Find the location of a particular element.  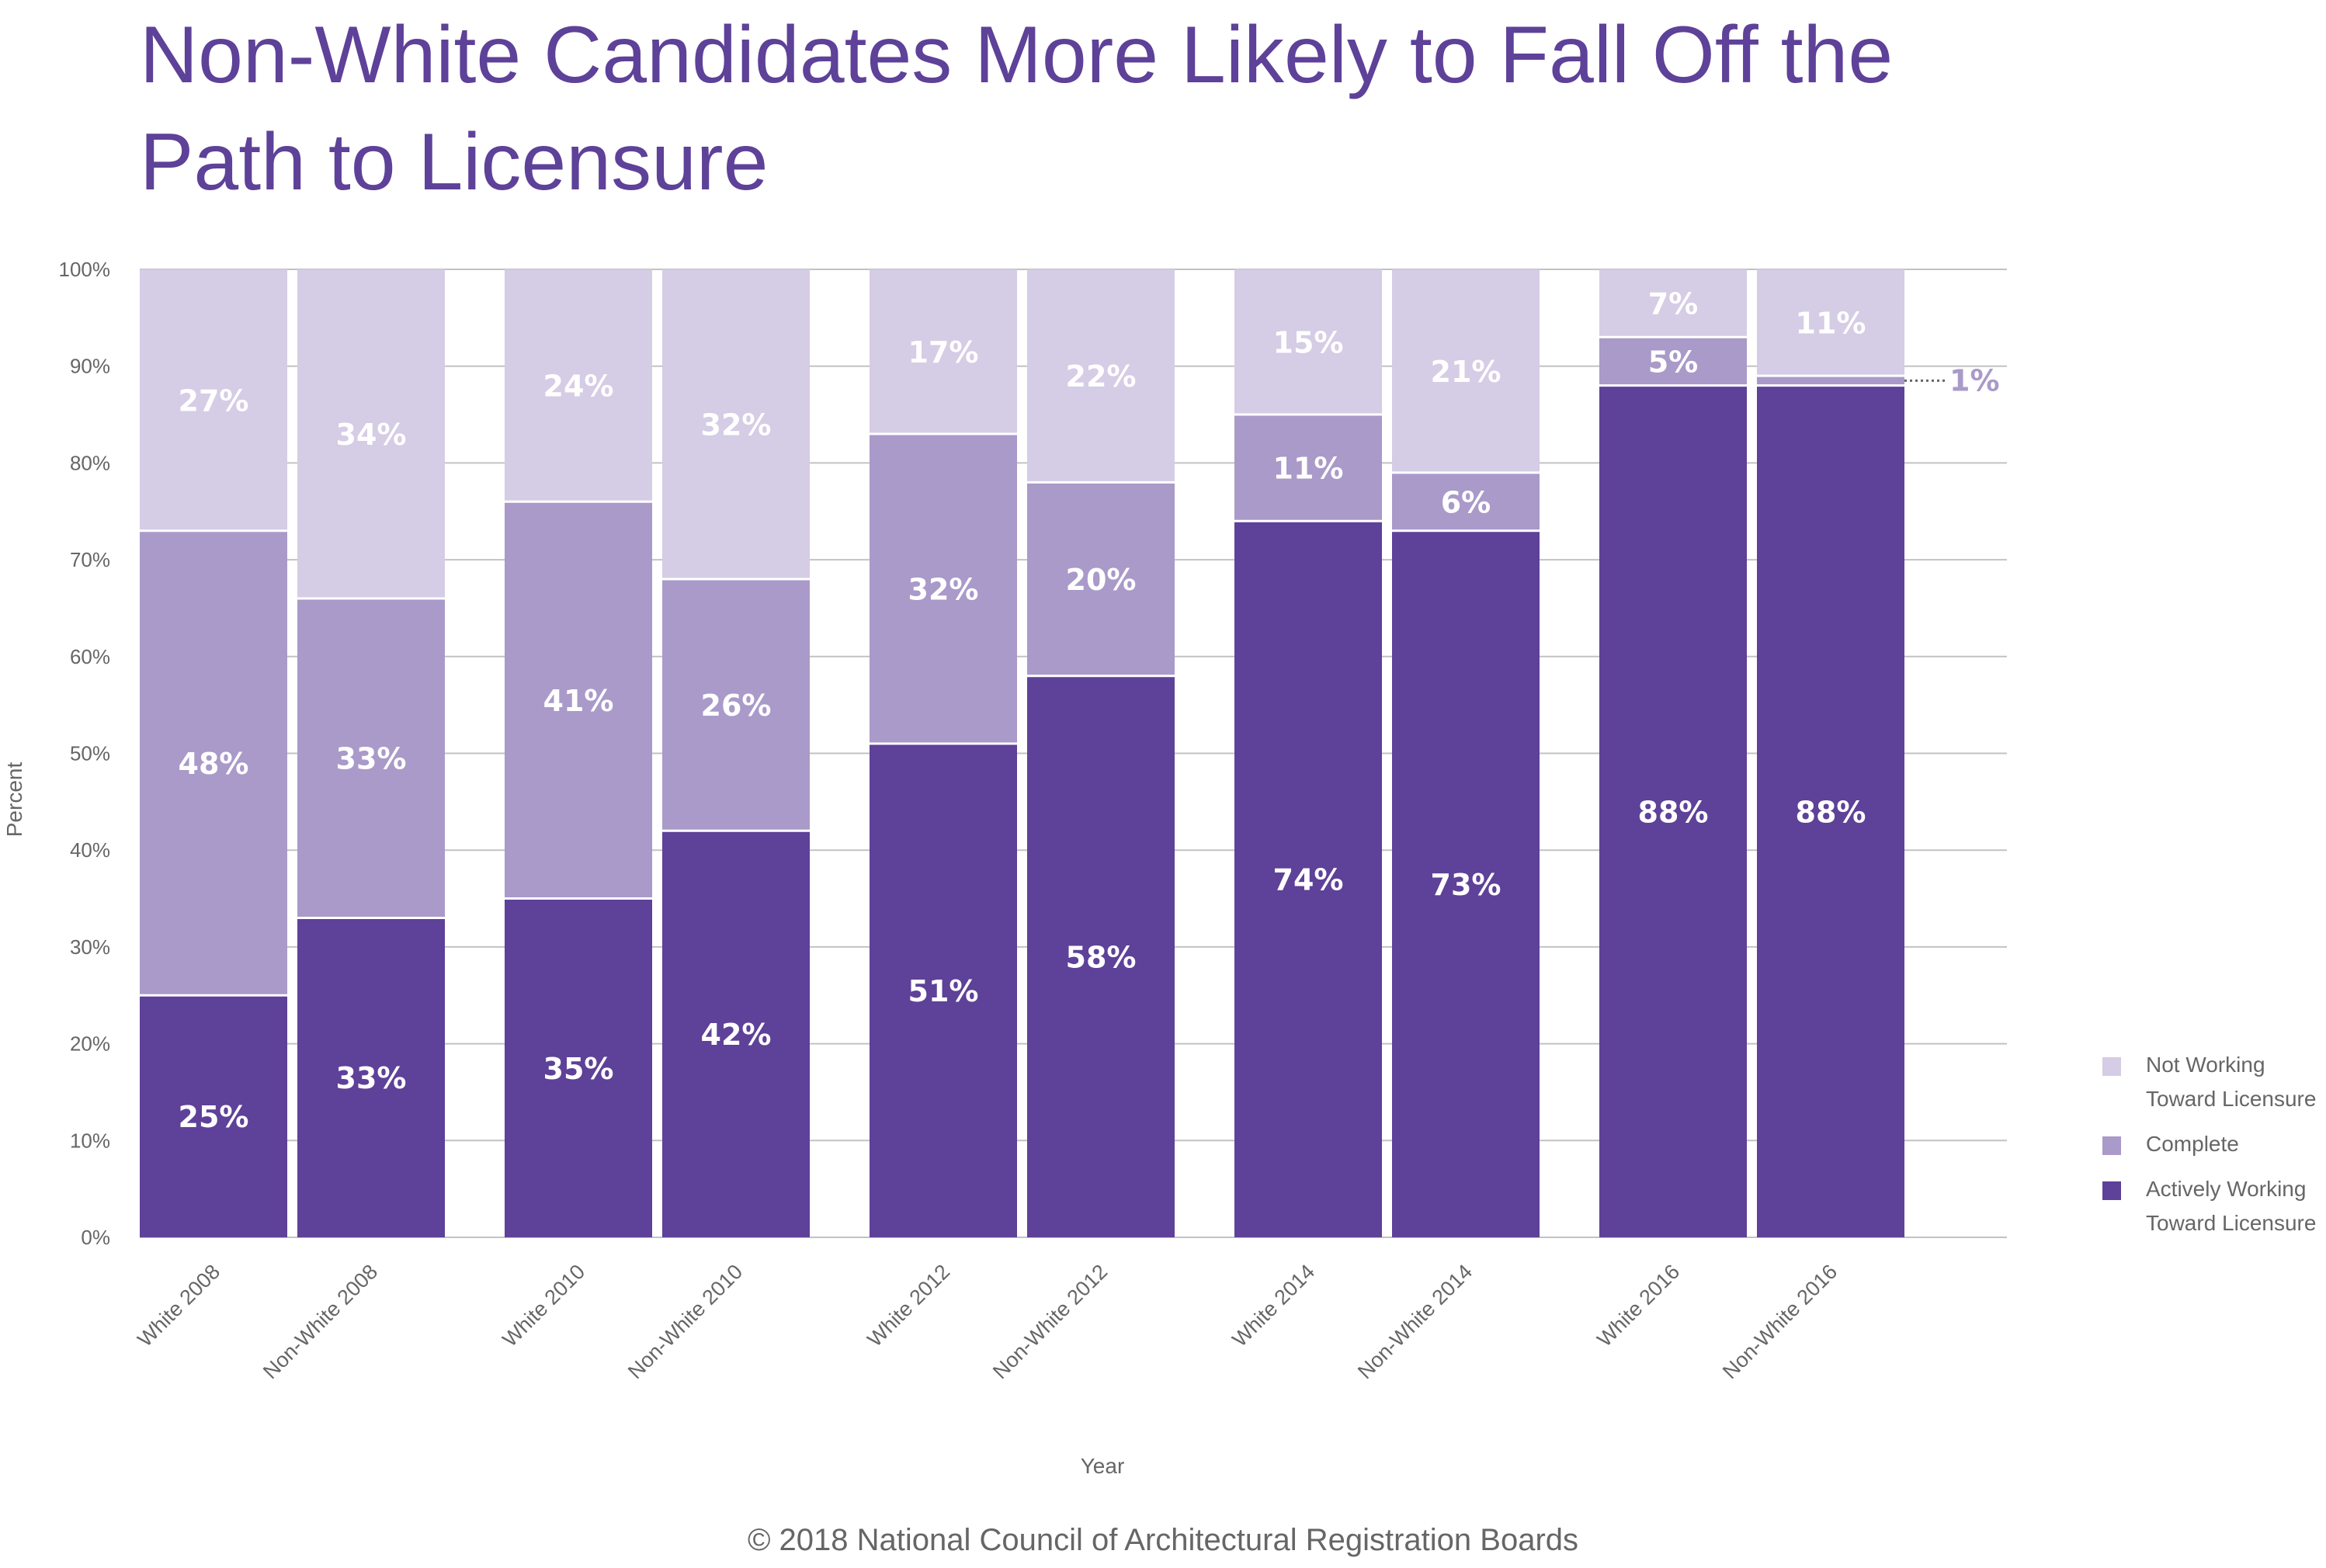

data-label: 20% is located at coordinates (1101, 580).